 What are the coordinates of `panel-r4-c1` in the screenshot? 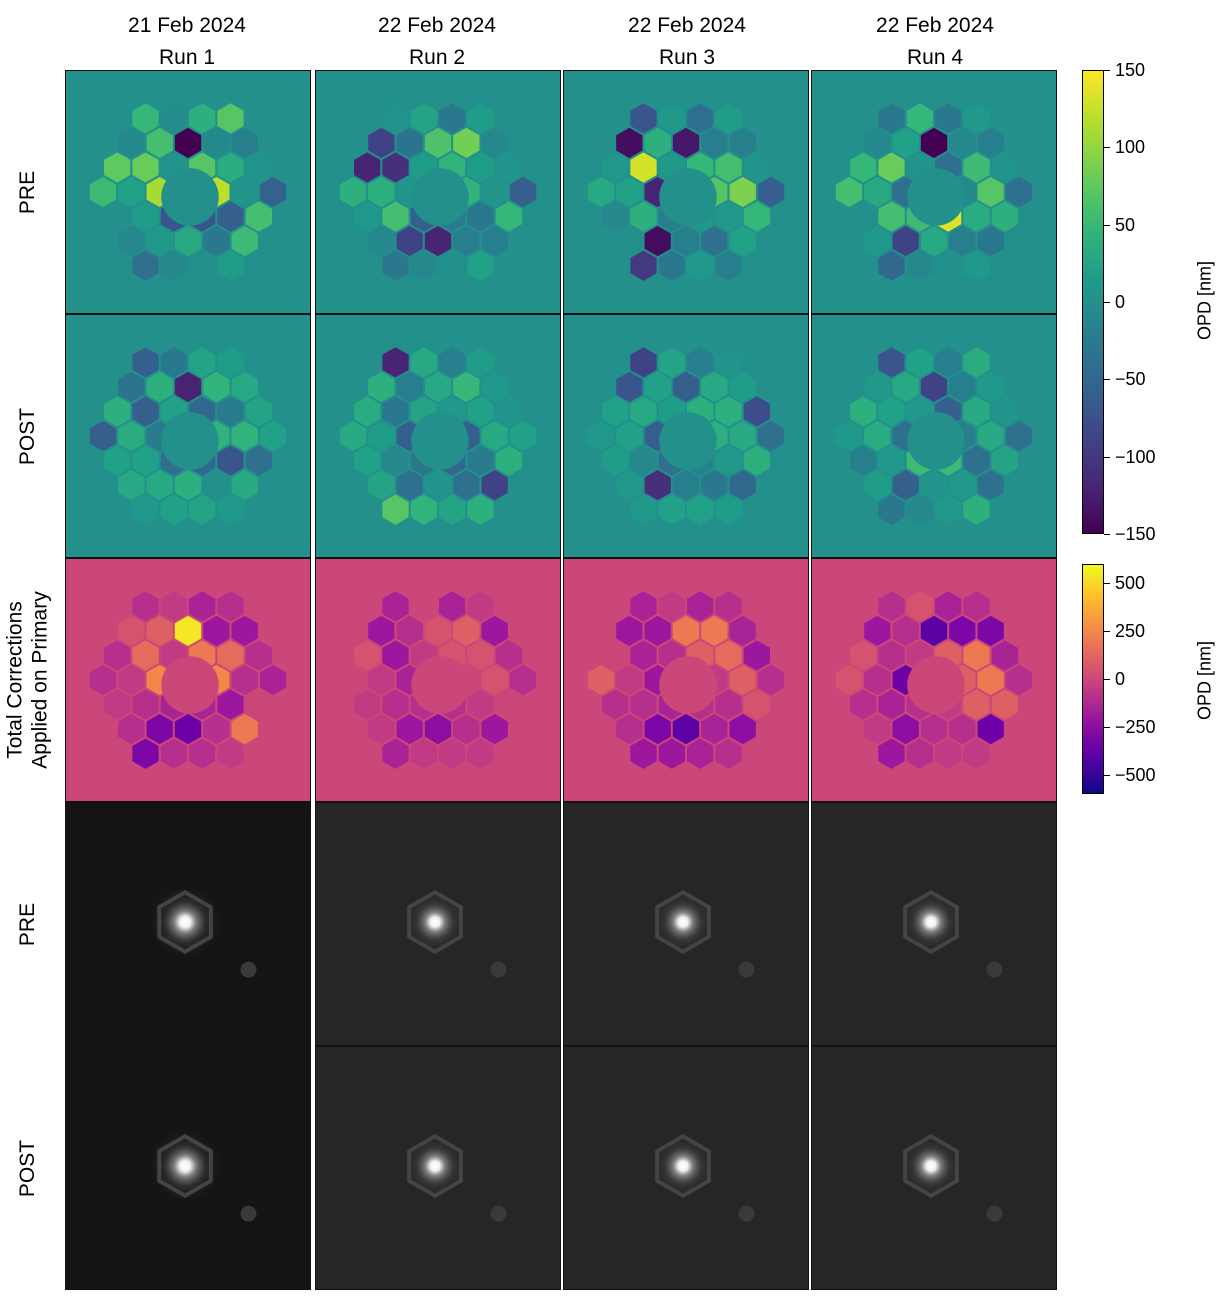 It's located at (188, 924).